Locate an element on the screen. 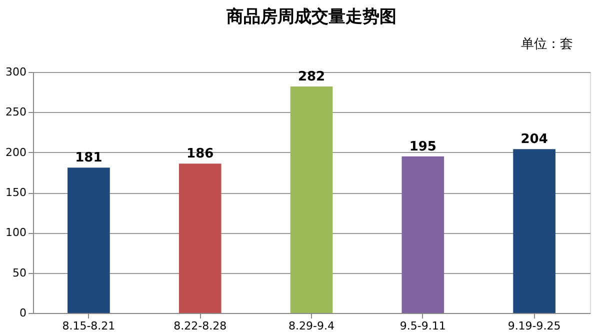  data-label: 181 is located at coordinates (88, 158).